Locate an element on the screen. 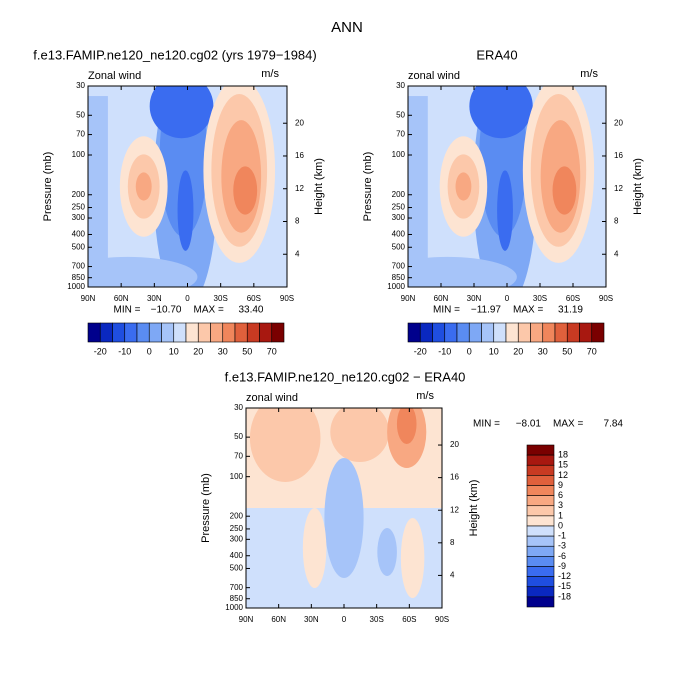 This screenshot has width=694, height=695. x-tick-label: 60N is located at coordinates (278, 619).